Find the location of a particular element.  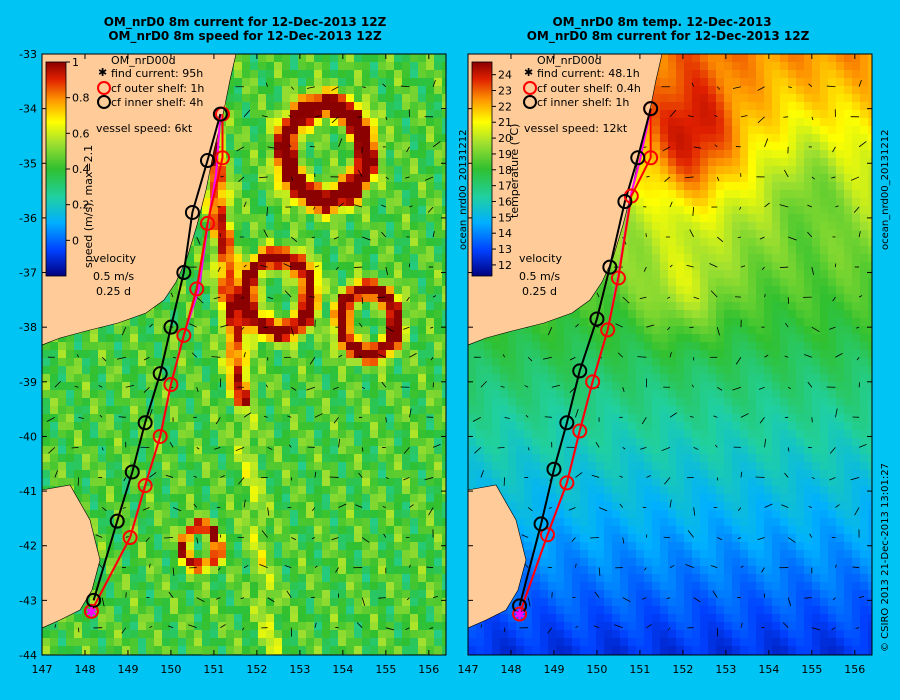

y-tick-label: -39 is located at coordinates (28, 382).